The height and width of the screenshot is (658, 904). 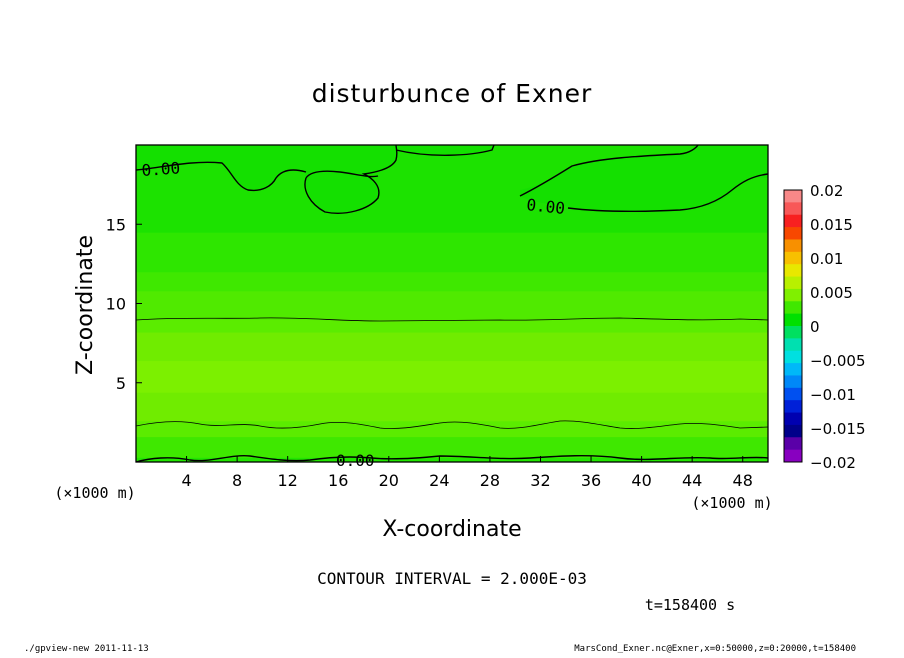 I want to click on x-unit-label: (×1000 m), so click(x=731, y=503).